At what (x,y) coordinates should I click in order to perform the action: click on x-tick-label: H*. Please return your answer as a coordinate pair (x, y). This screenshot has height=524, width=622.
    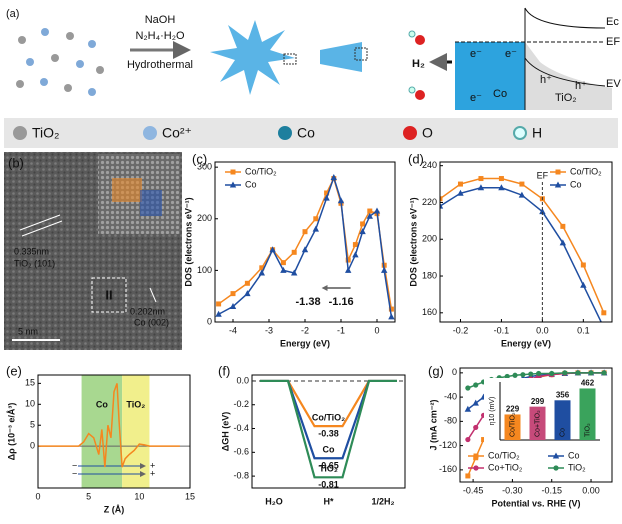
    Looking at the image, I should click on (328, 501).